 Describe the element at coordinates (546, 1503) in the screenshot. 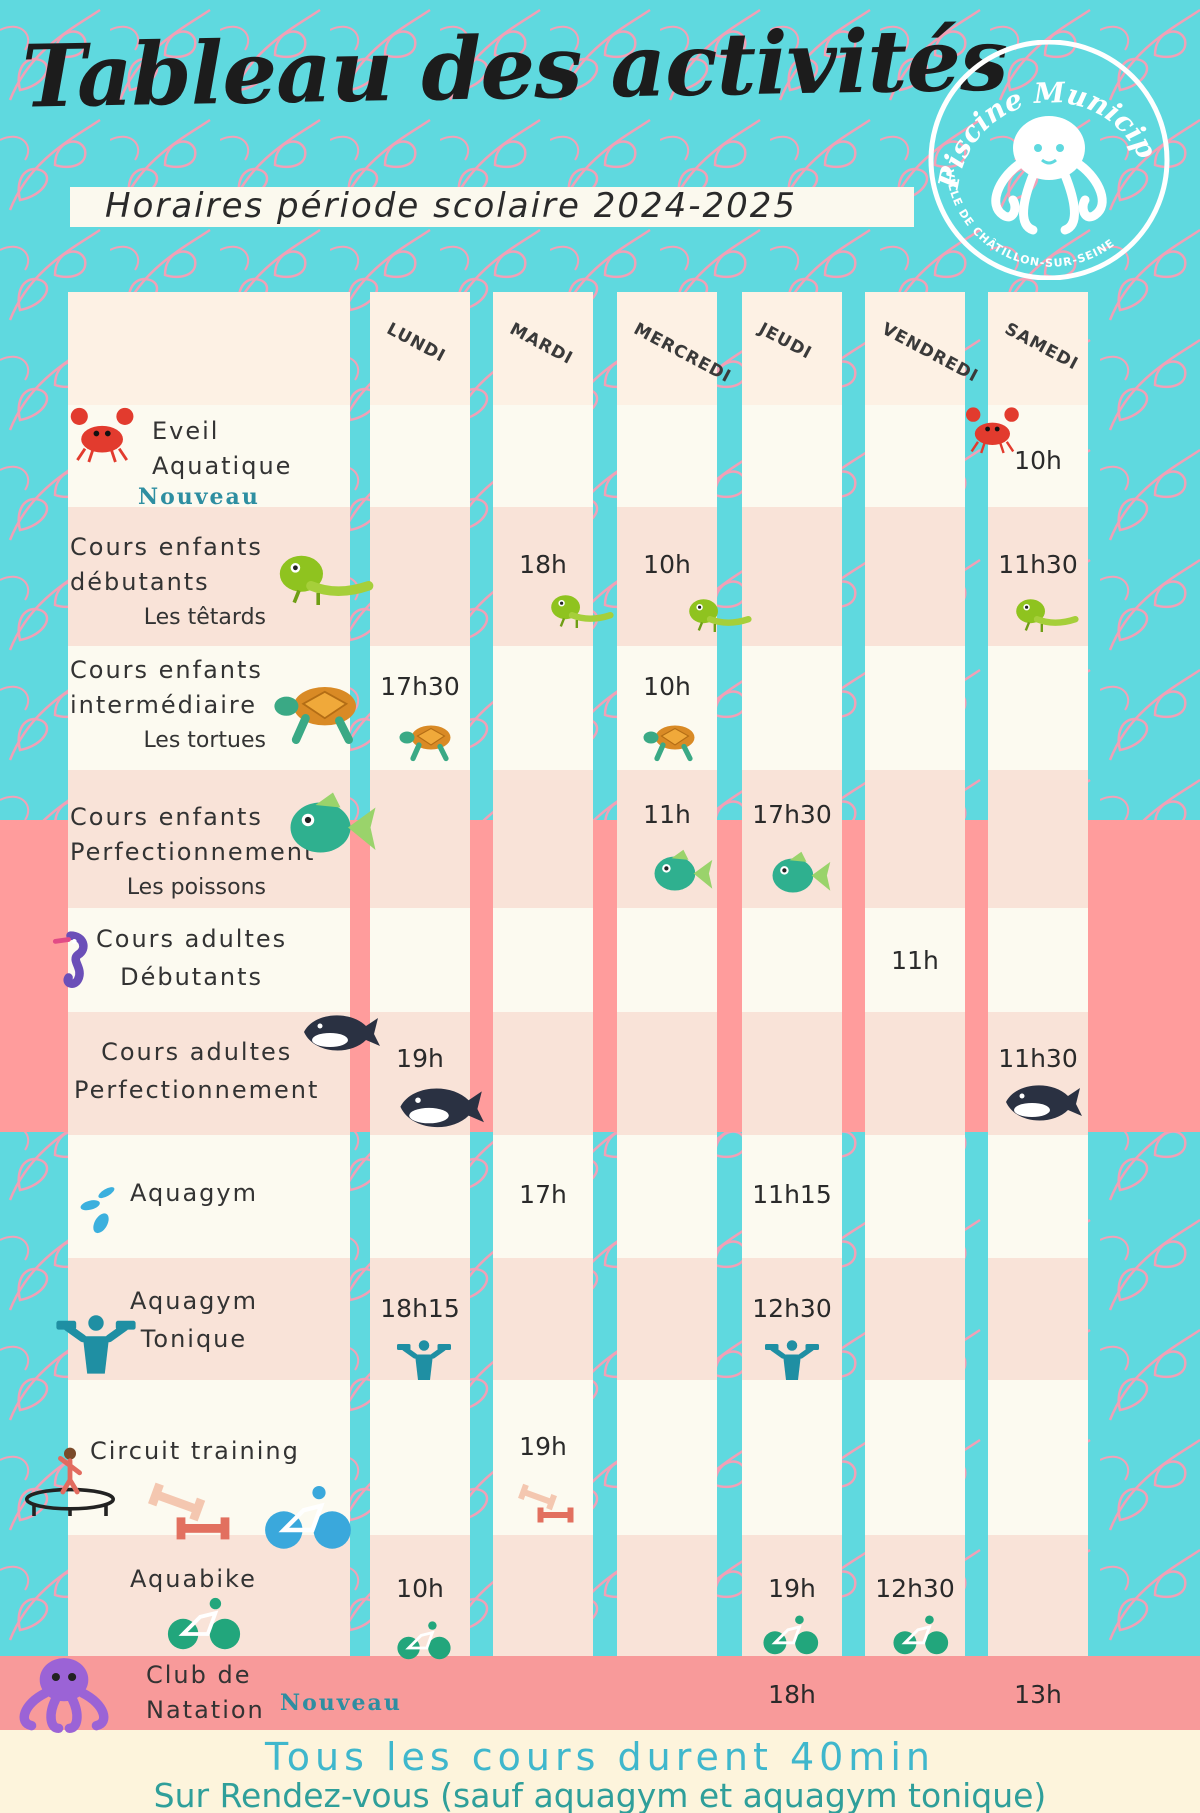

I see `dumbbells-icon` at that location.